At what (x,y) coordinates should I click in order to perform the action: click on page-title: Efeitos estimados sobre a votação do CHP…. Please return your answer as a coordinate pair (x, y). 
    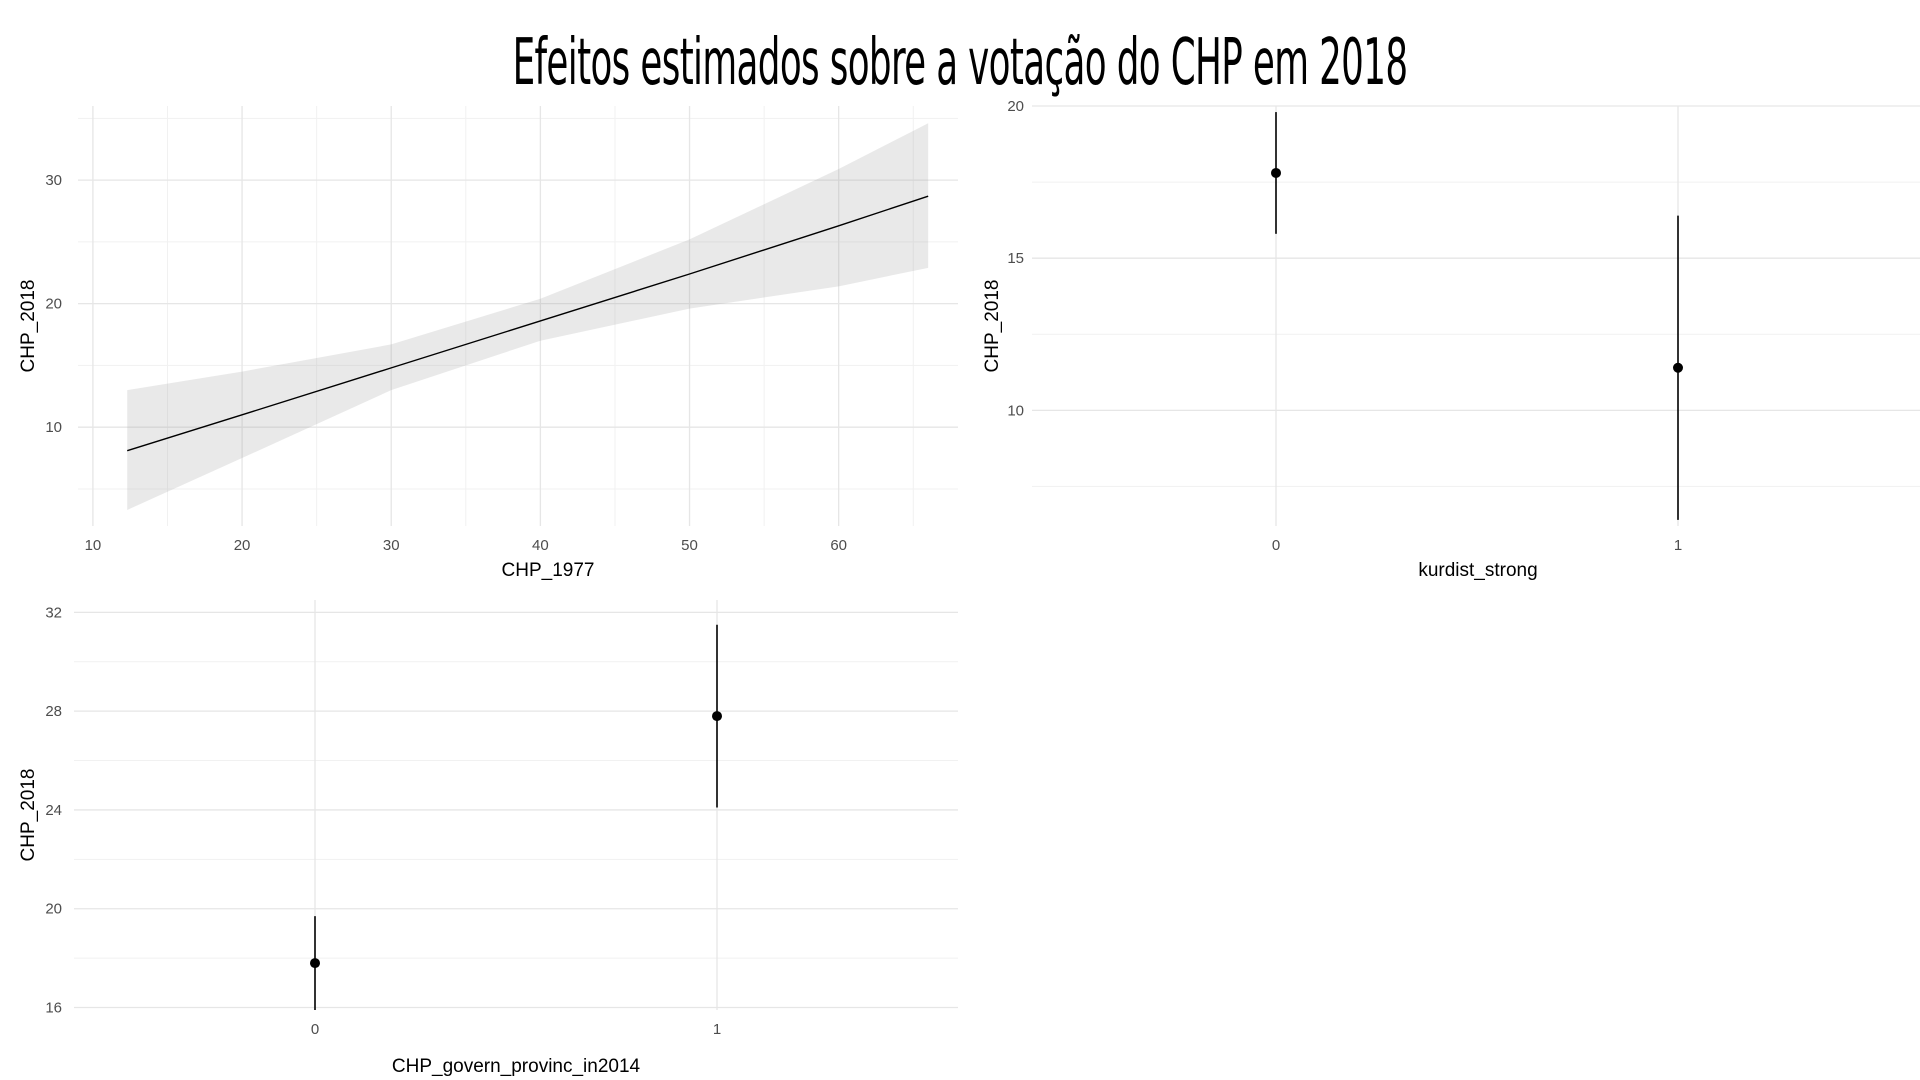
    Looking at the image, I should click on (960, 63).